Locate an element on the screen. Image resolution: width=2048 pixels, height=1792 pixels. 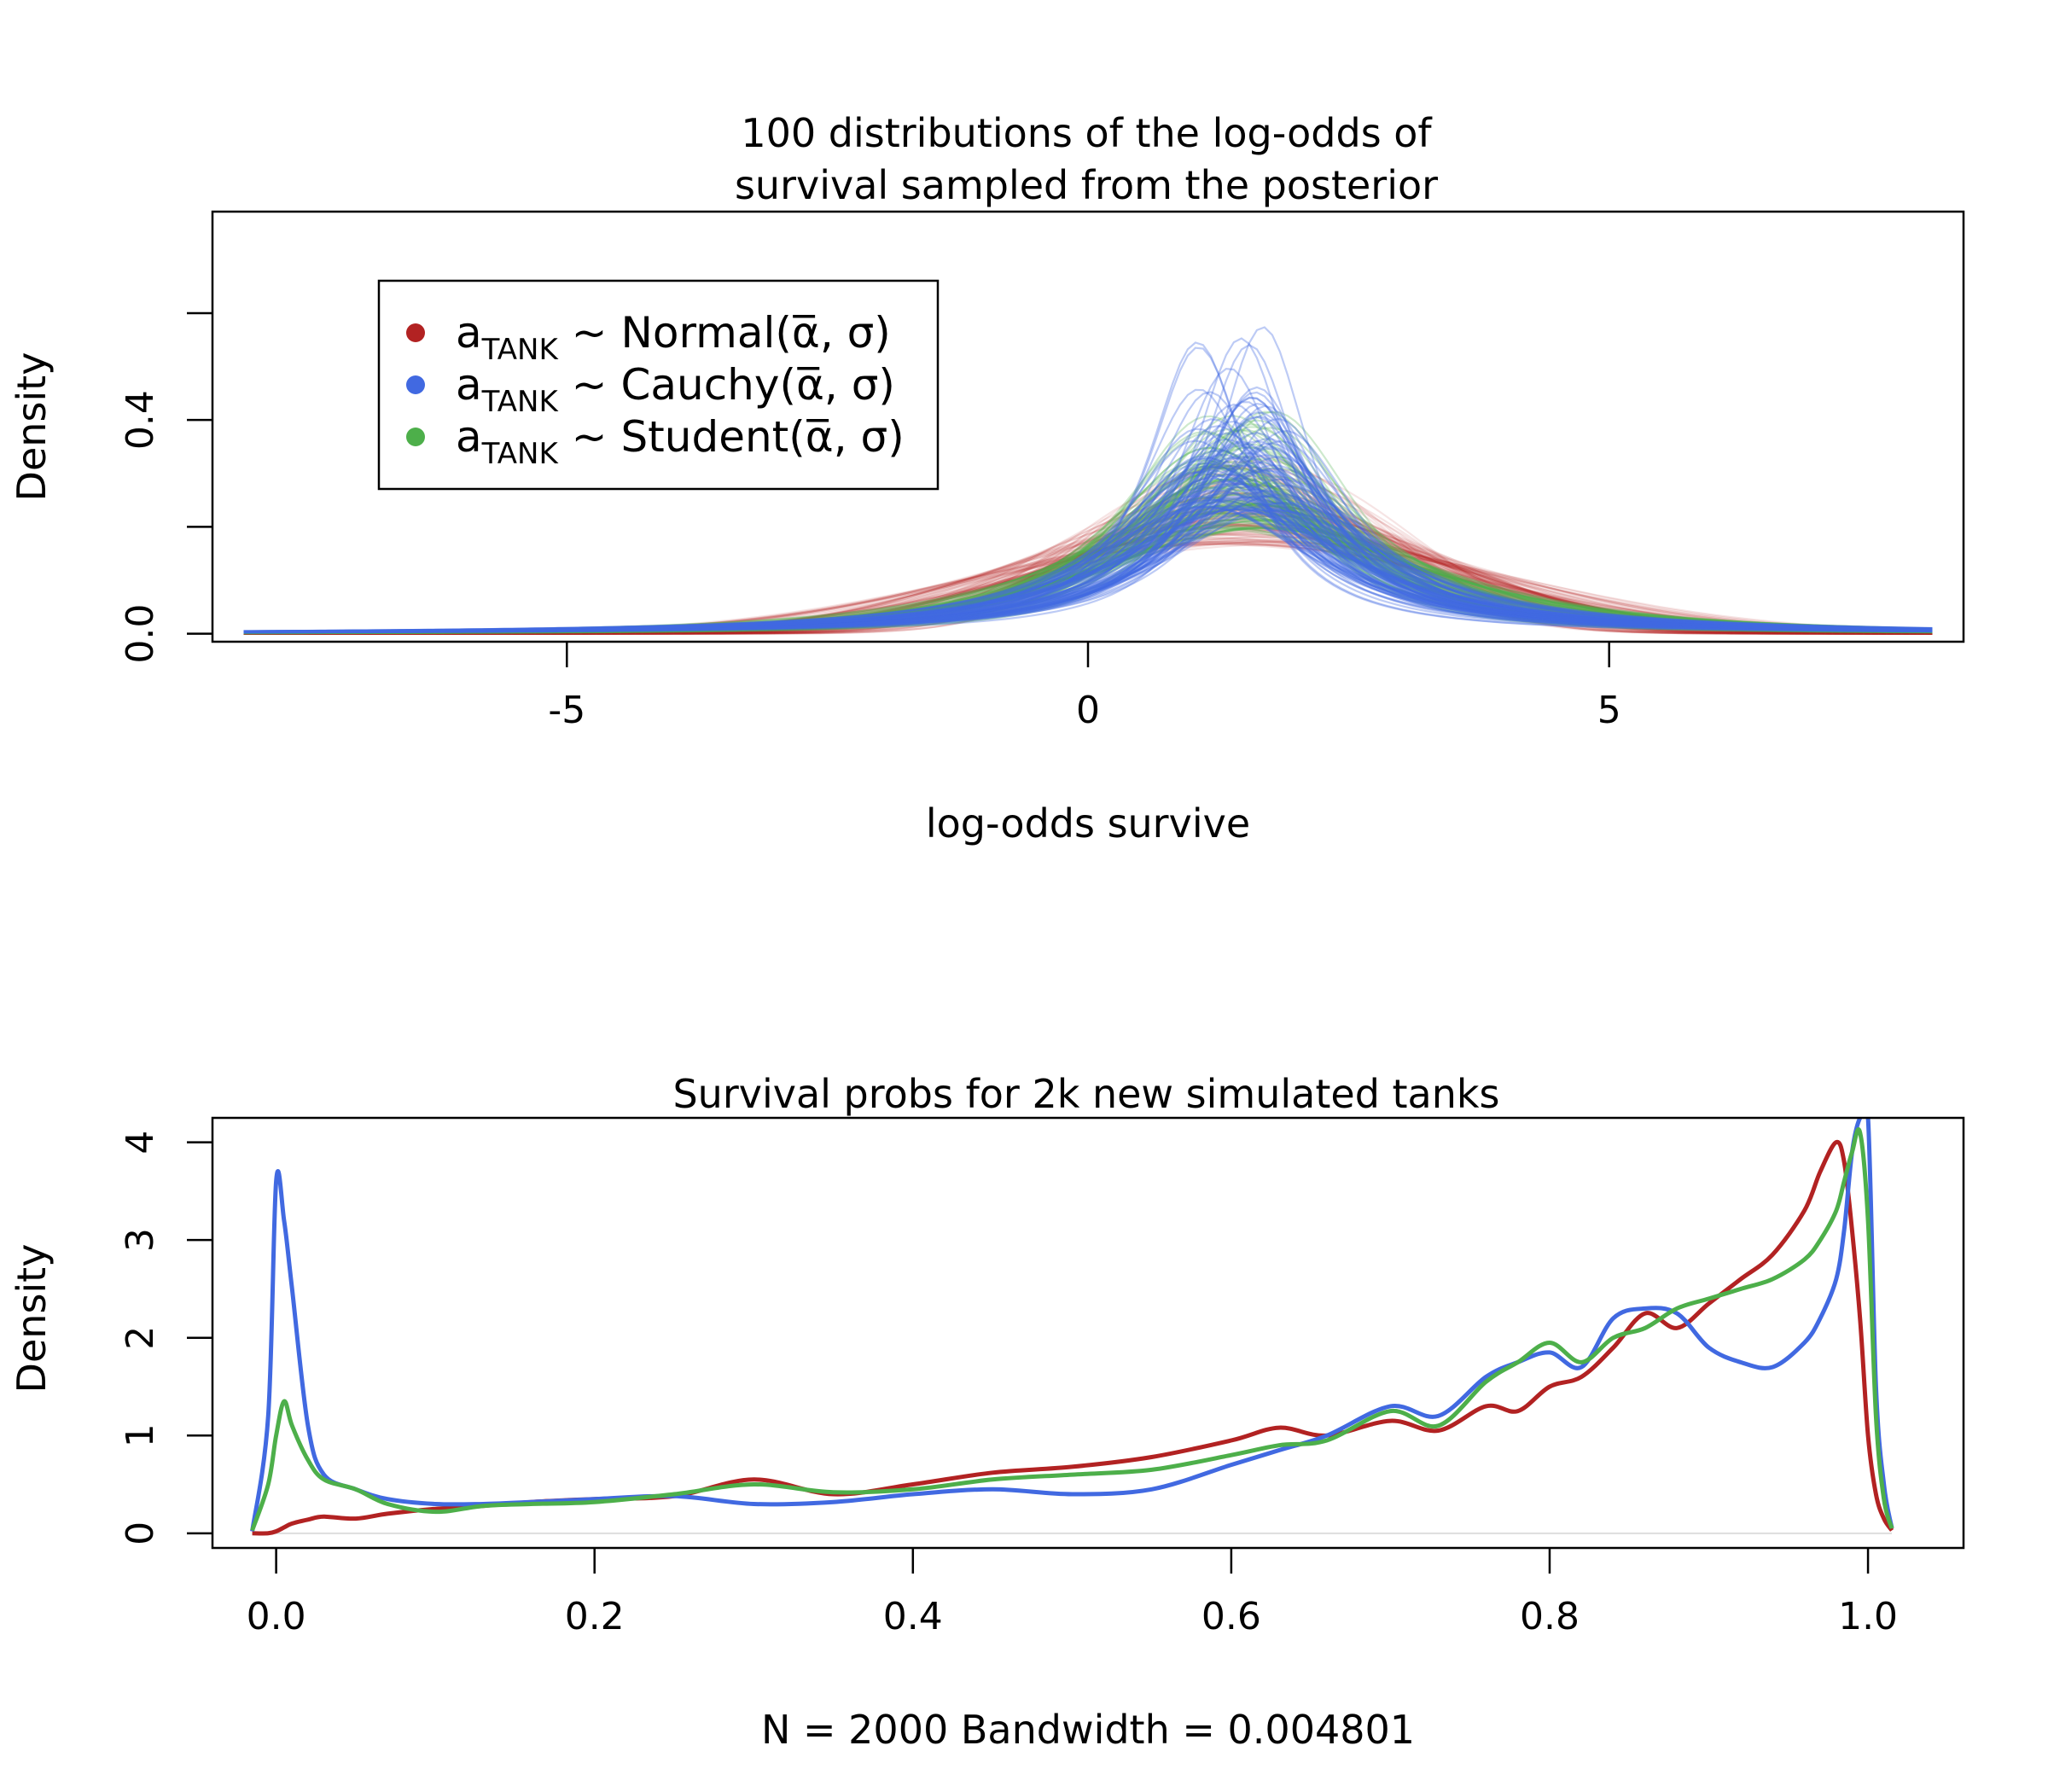
bottom-y-tick-label: 2 is located at coordinates (140, 1338).